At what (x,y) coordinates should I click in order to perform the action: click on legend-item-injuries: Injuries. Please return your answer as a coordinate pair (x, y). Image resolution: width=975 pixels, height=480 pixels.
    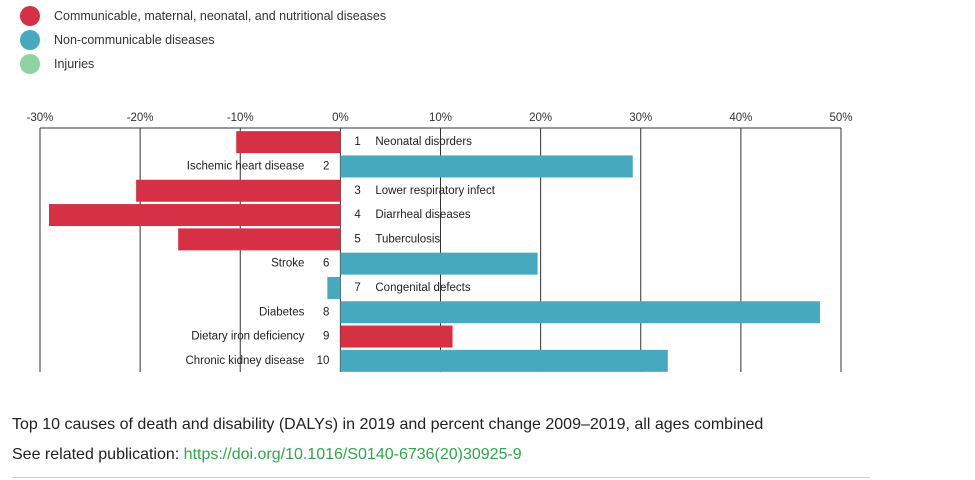
    Looking at the image, I should click on (203, 64).